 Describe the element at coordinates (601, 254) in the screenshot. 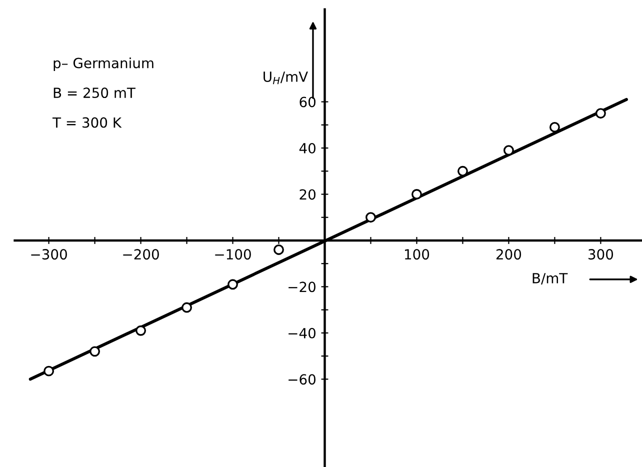

I see `x-tick-label: 300` at that location.